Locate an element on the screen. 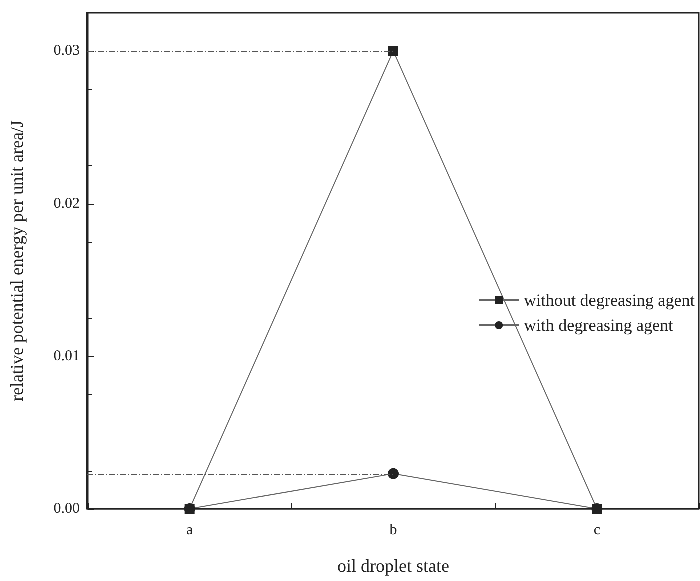 The width and height of the screenshot is (700, 581). legend-label: with degreasing agent is located at coordinates (599, 325).